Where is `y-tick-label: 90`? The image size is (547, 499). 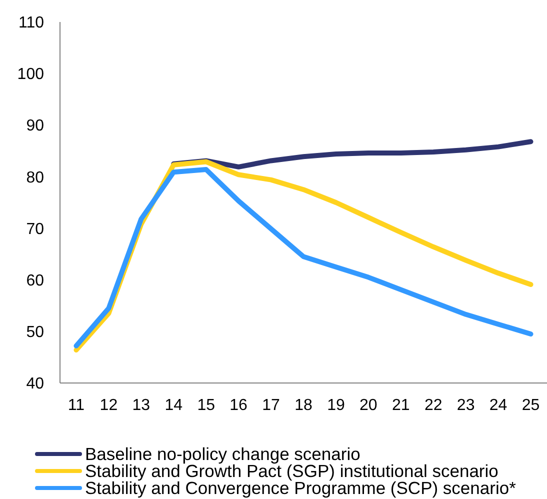 y-tick-label: 90 is located at coordinates (35, 126).